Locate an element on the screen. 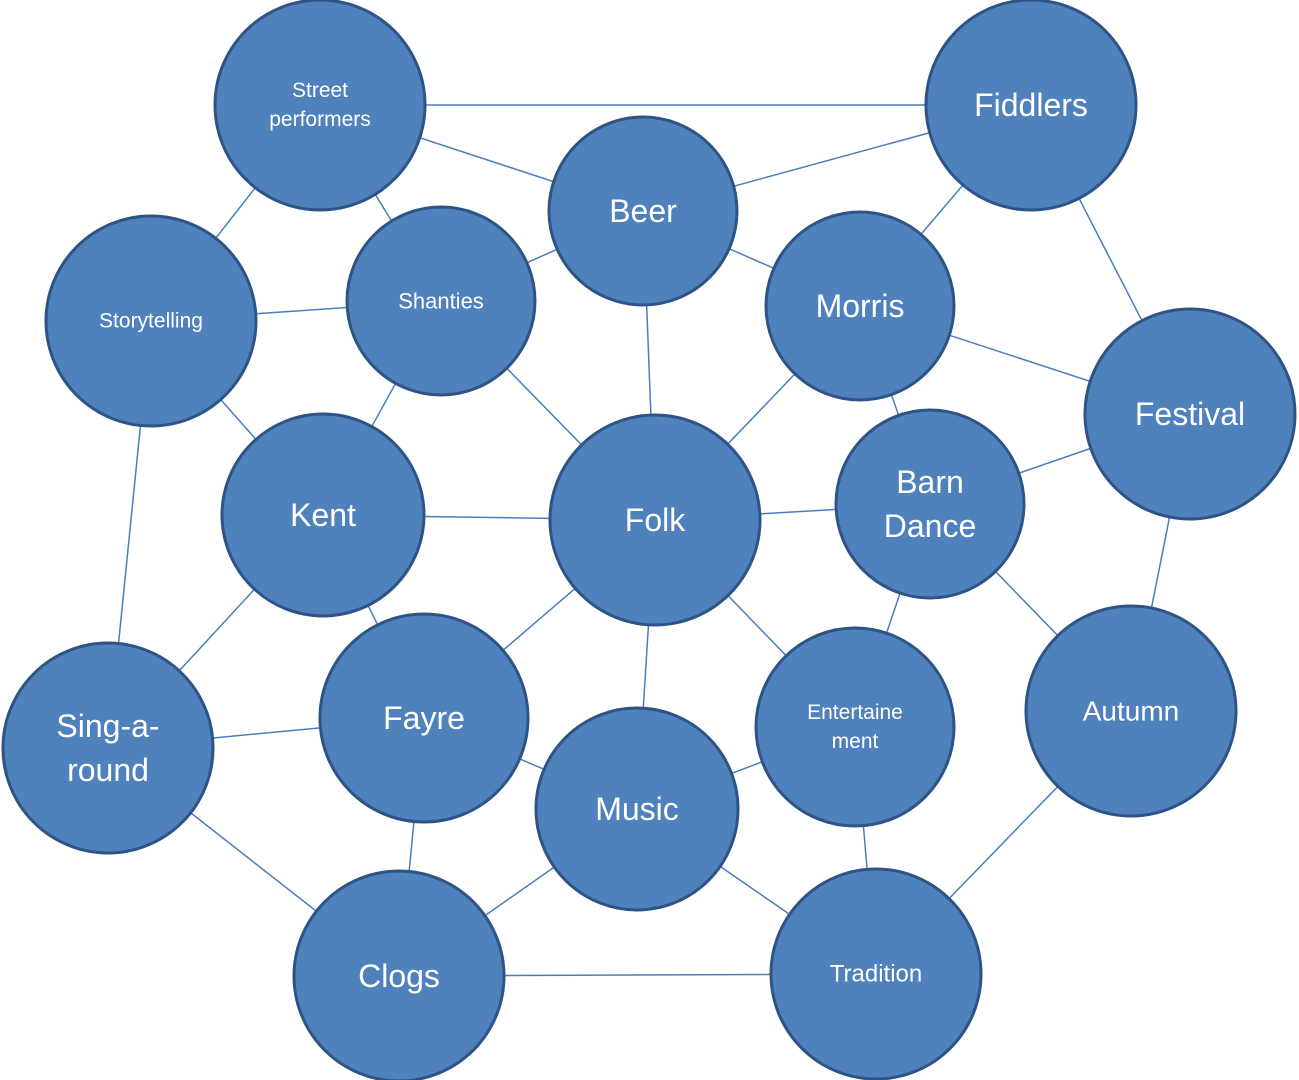  node-label-tradition: Tradition is located at coordinates (876, 974).